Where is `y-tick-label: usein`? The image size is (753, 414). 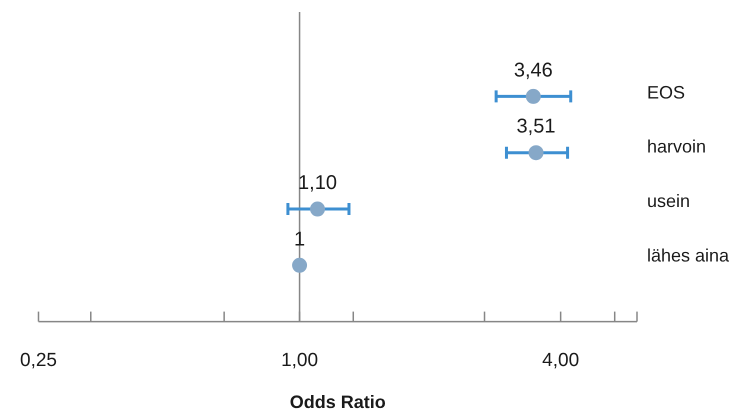 y-tick-label: usein is located at coordinates (668, 200).